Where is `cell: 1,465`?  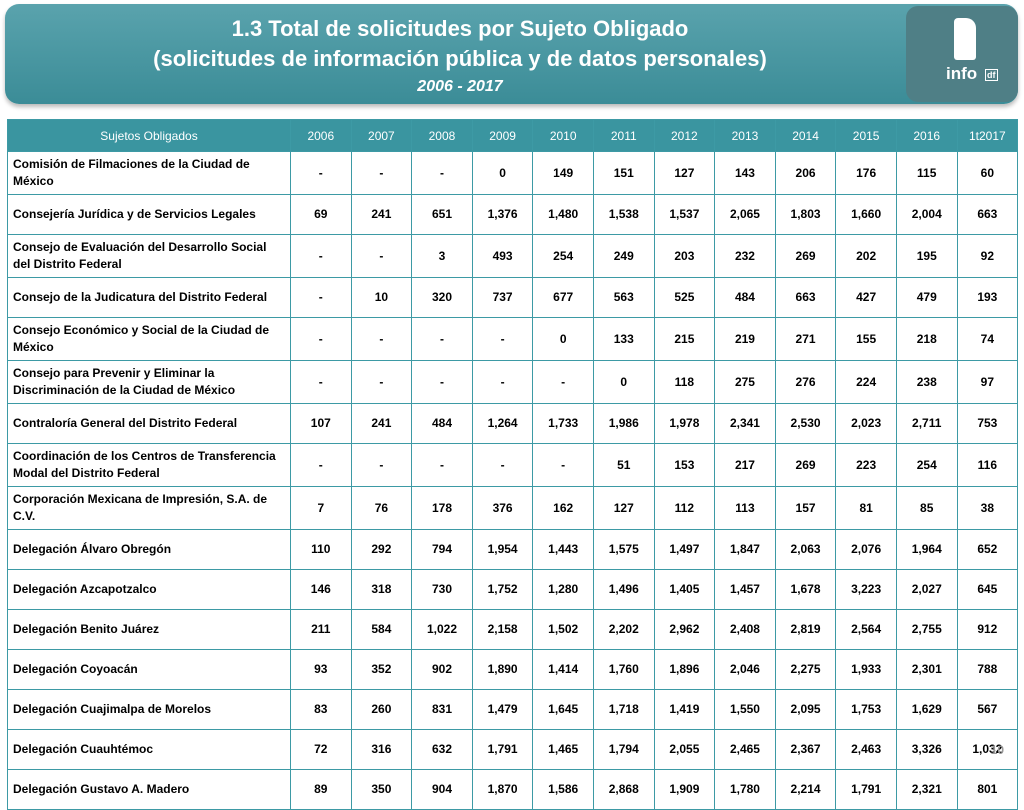
cell: 1,465 is located at coordinates (563, 749).